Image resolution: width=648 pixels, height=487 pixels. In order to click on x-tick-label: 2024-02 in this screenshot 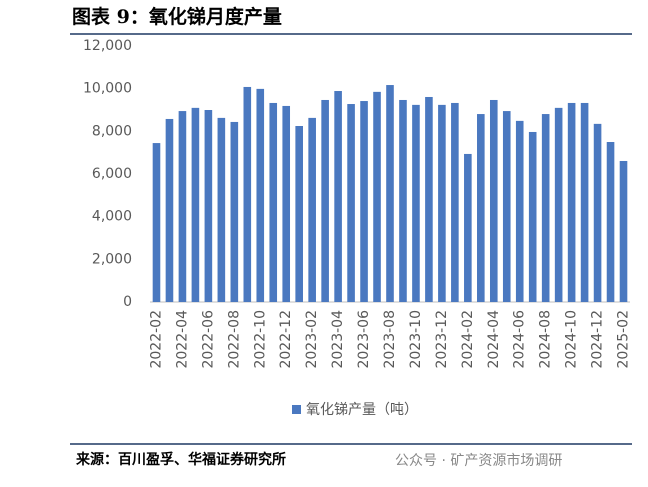, I will do `click(468, 339)`.